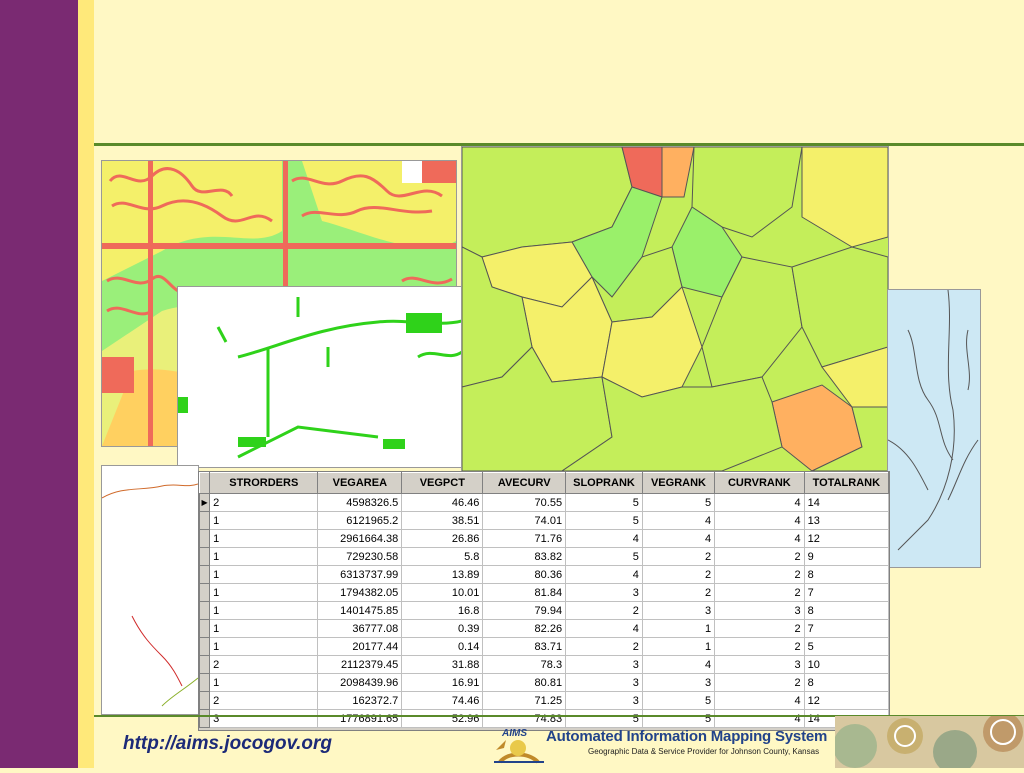 Image resolution: width=1024 pixels, height=773 pixels. What do you see at coordinates (524, 574) in the screenshot?
I see `table-cell: 80.36` at bounding box center [524, 574].